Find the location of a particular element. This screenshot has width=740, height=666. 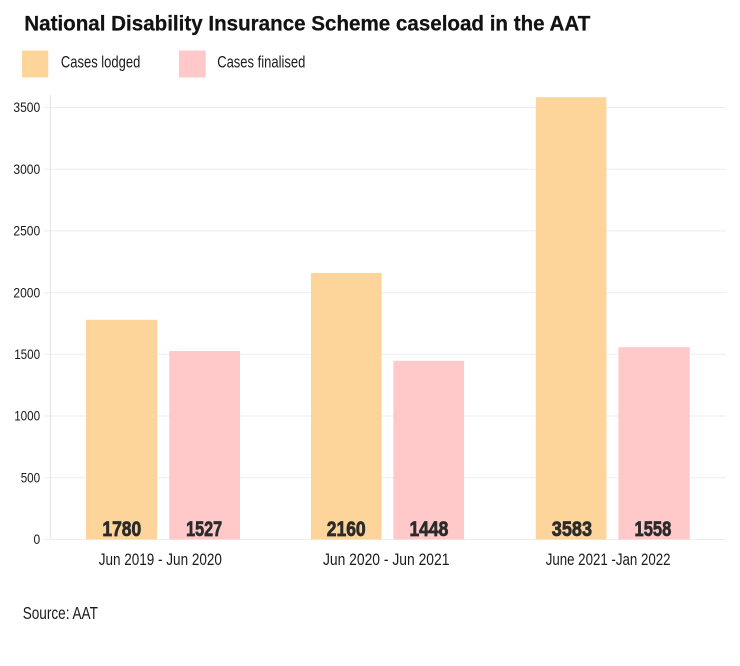

svg-text: 3500 is located at coordinates (26, 107).